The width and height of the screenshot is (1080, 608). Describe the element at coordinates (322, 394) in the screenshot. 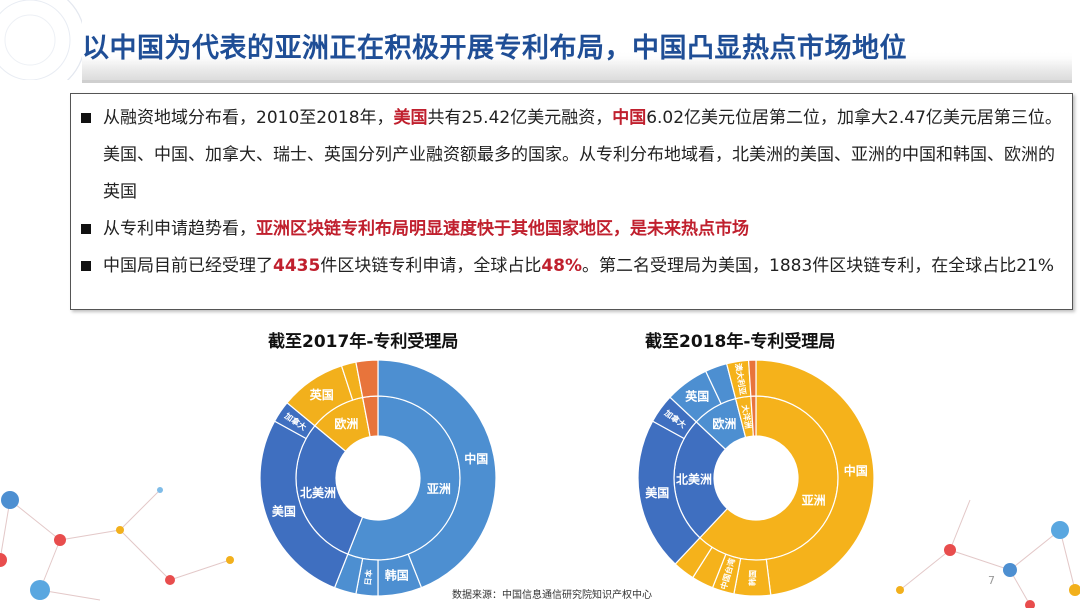

I see `chart-2017-outer-label: 英国` at that location.